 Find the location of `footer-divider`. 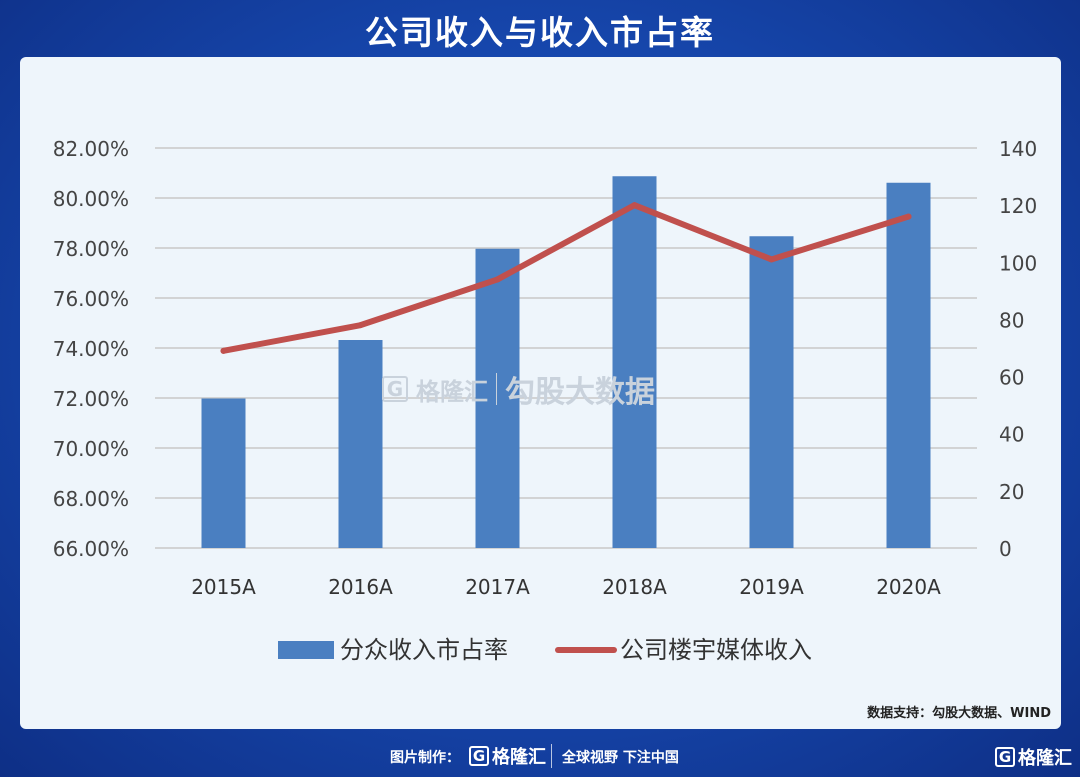

footer-divider is located at coordinates (551, 756).